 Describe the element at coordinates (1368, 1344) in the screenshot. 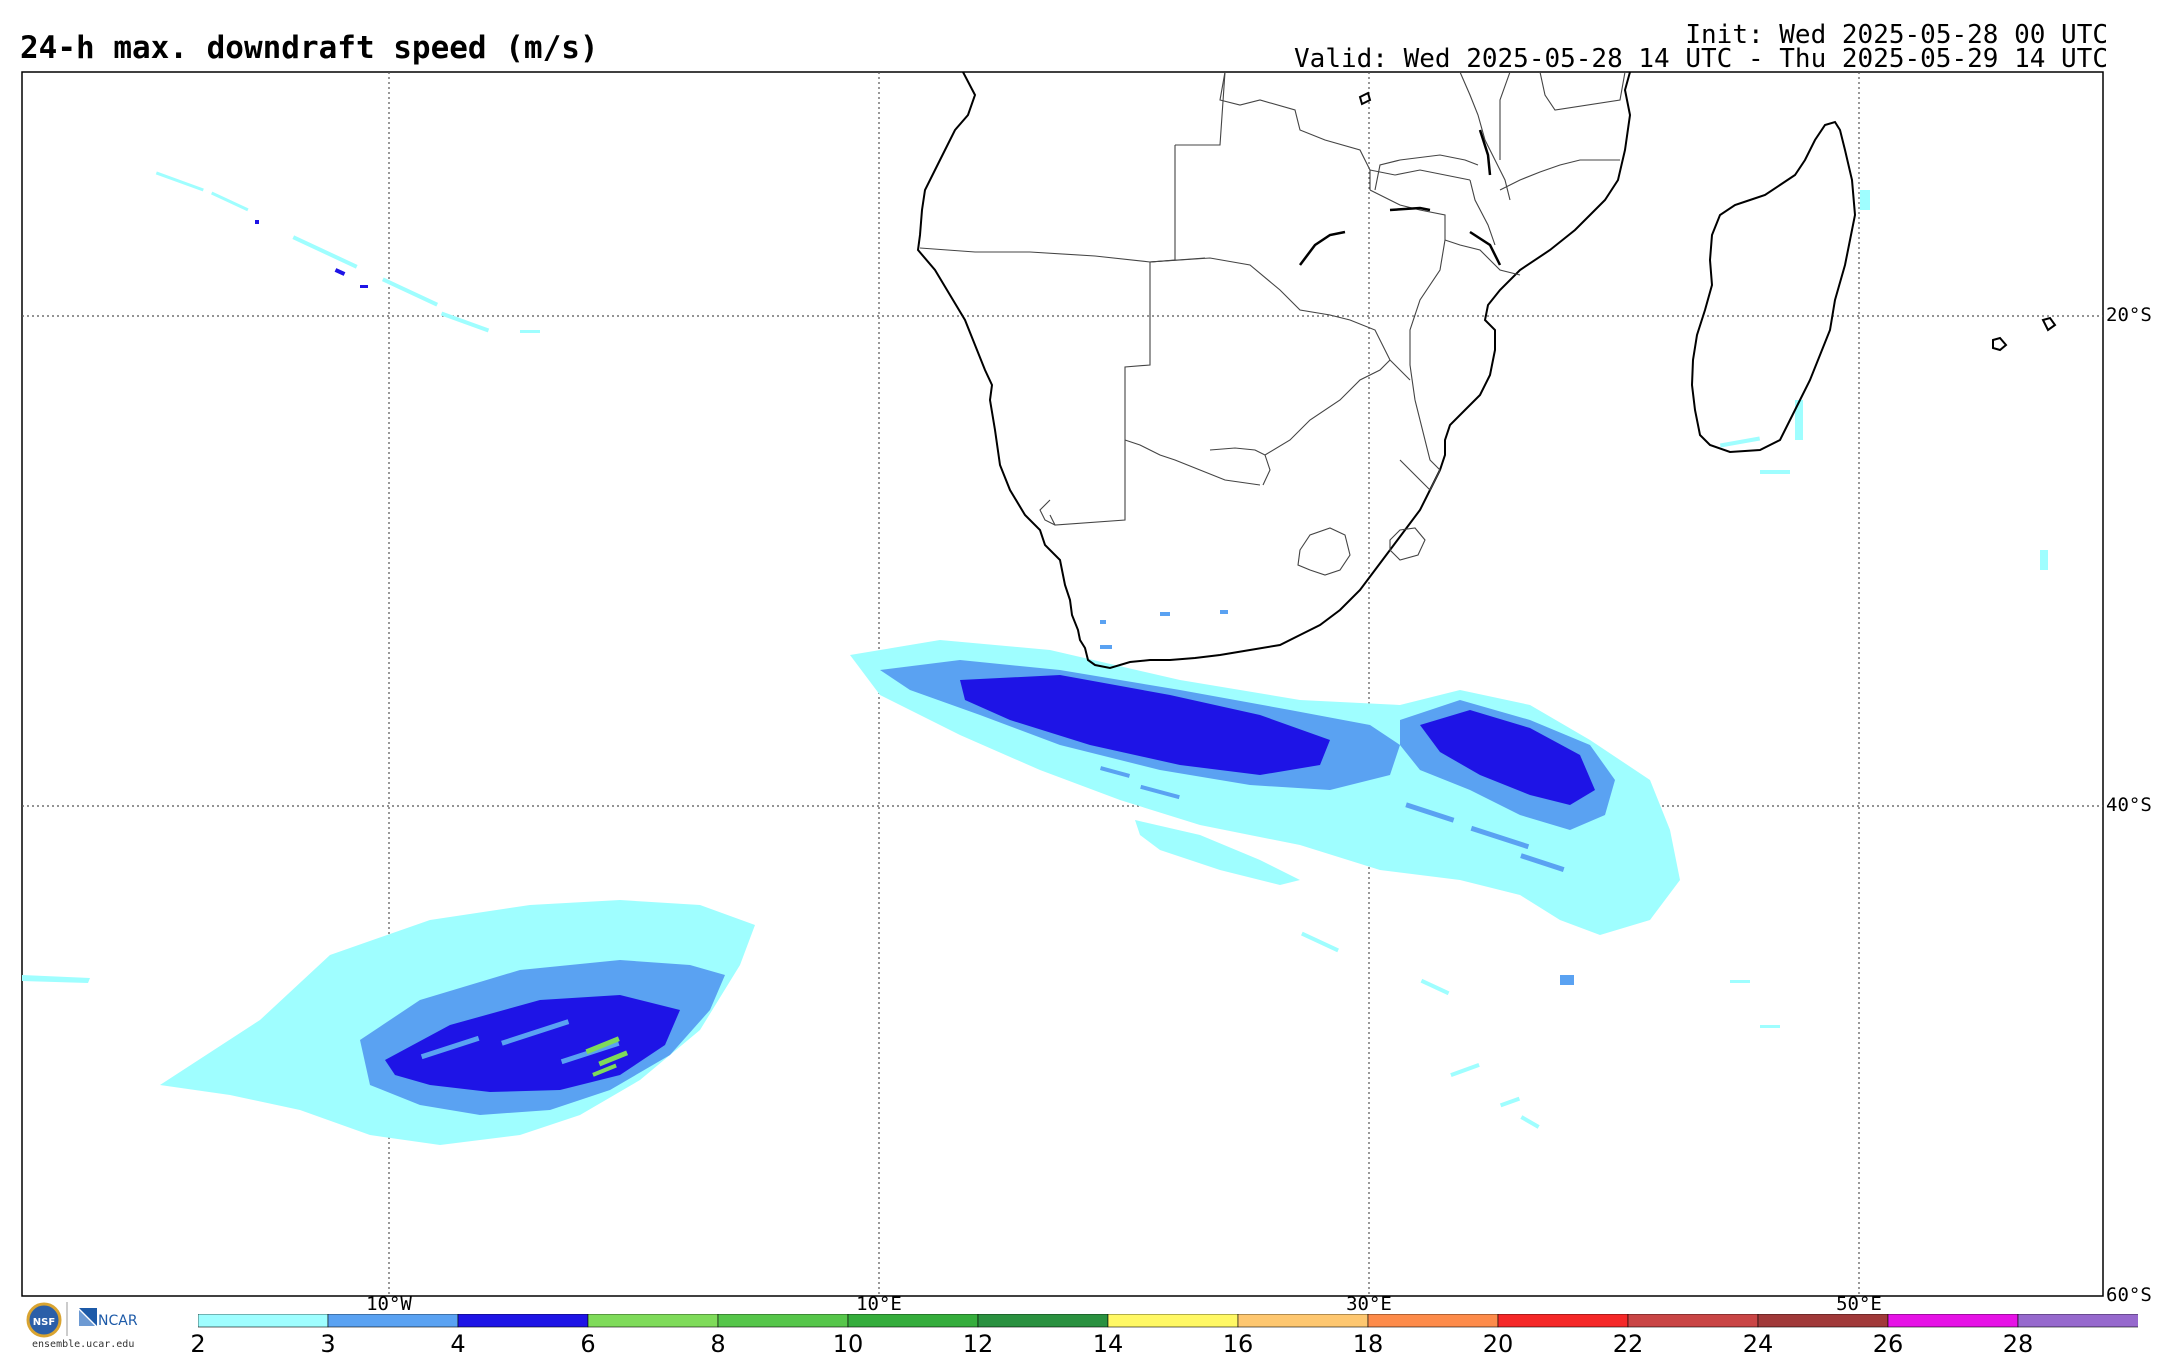

I see `colorbar-tick-label: 18` at that location.